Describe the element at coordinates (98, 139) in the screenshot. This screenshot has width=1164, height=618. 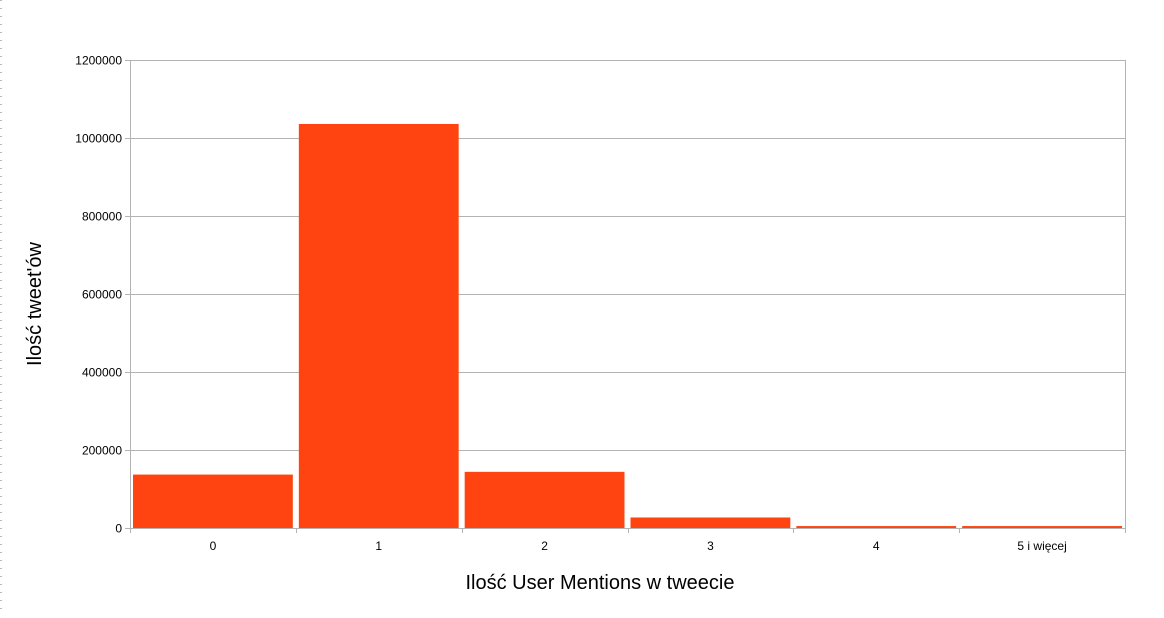
I see `y-tick-label-5: 1000000` at that location.